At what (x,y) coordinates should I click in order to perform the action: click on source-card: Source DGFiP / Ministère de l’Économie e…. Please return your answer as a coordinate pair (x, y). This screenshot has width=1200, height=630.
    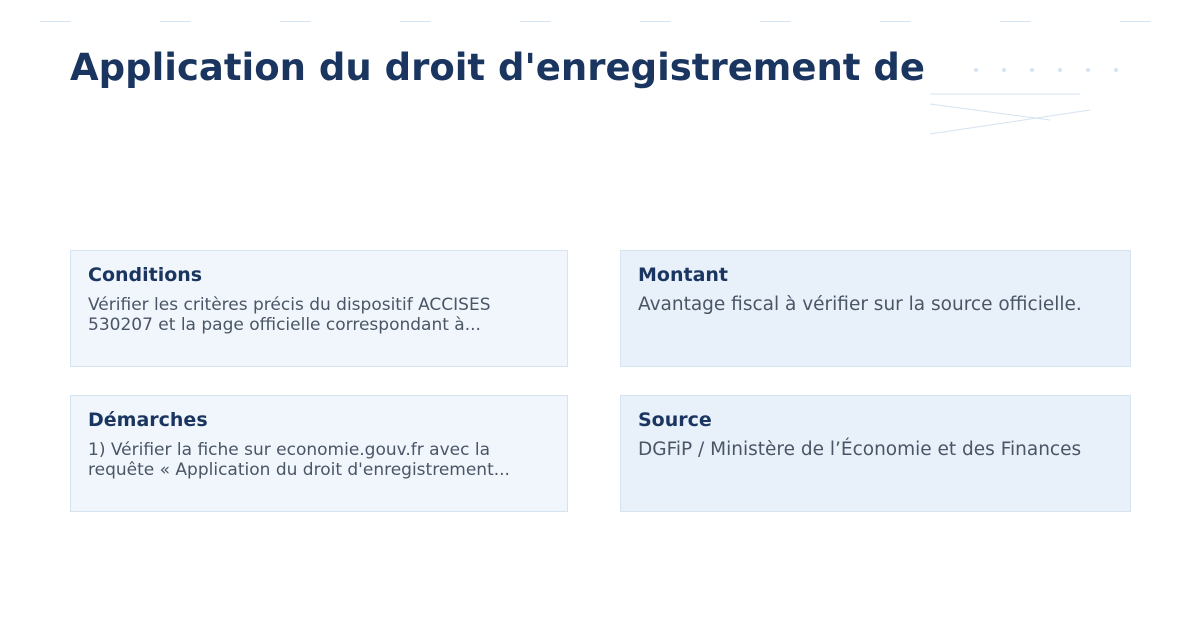
    Looking at the image, I should click on (875, 453).